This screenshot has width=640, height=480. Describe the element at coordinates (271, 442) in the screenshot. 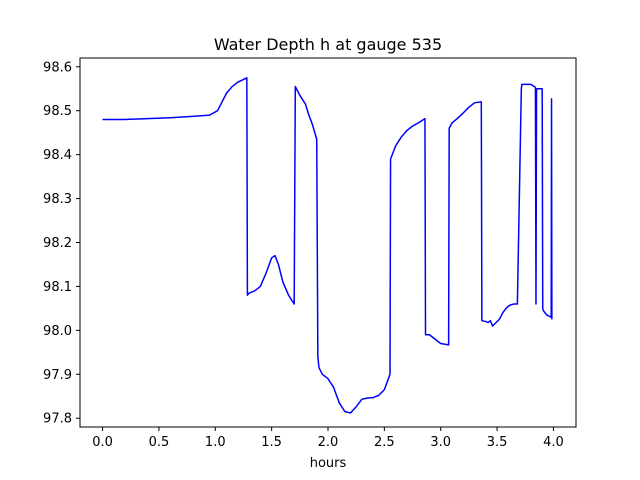

I see `x-tick-label: 1.5` at that location.